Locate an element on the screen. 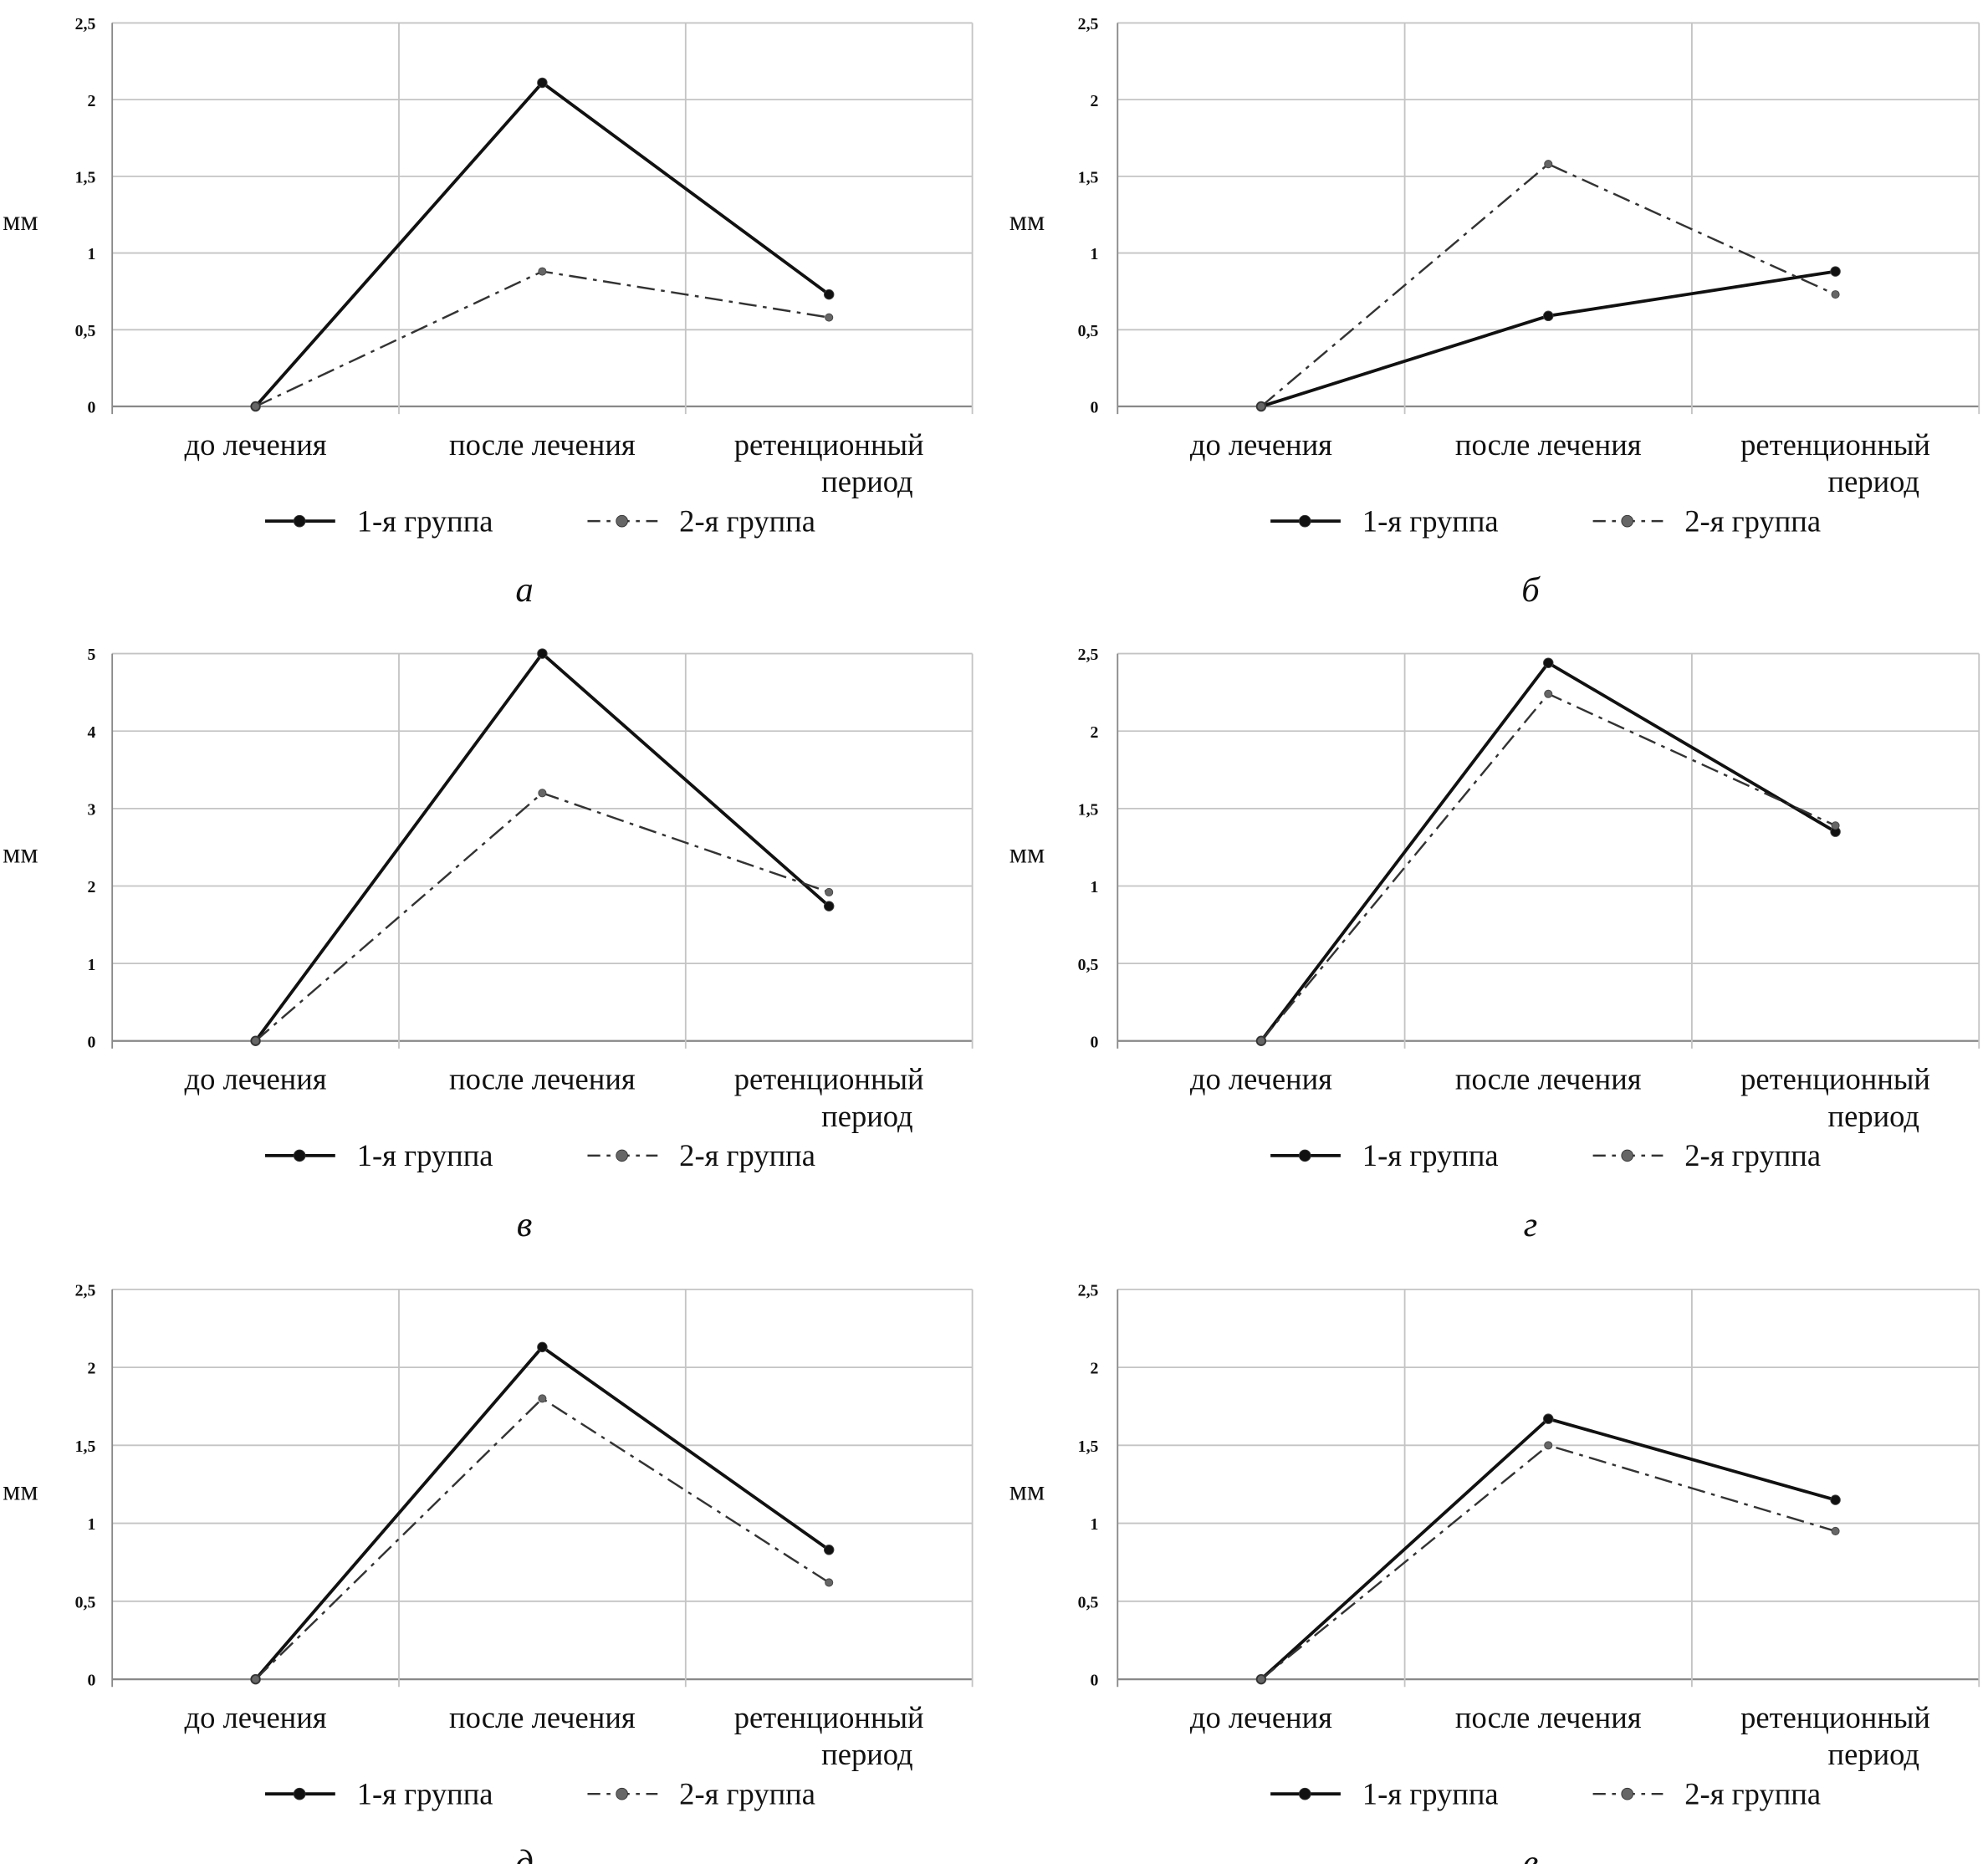 The image size is (1988, 1864). panel-letter: в is located at coordinates (525, 1224).